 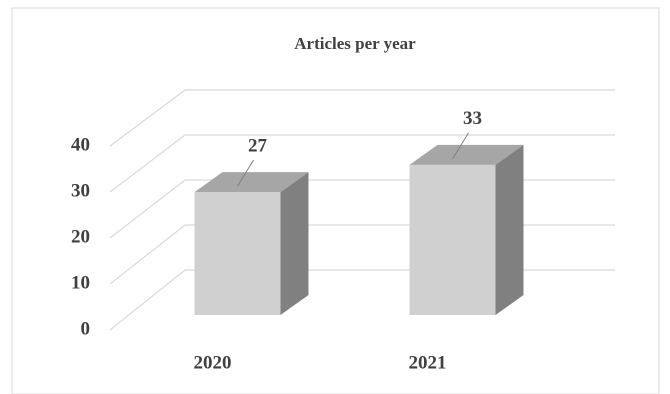 I want to click on x-tick-label: 2021, so click(x=428, y=362).